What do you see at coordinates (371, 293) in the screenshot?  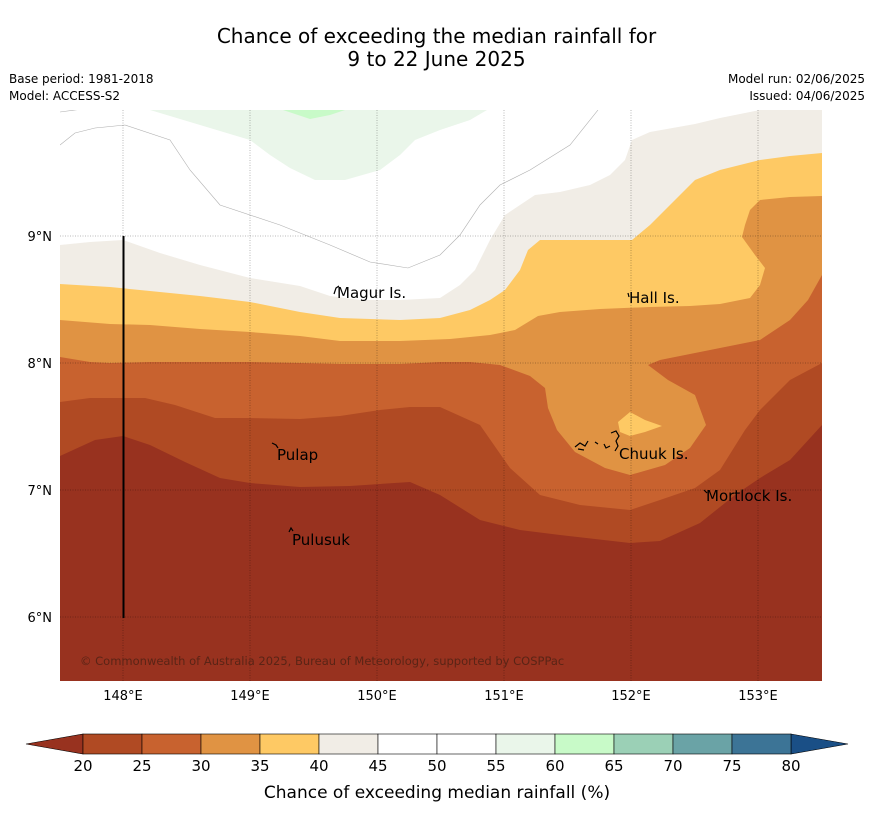 I see `label-magur: Magur Is.` at bounding box center [371, 293].